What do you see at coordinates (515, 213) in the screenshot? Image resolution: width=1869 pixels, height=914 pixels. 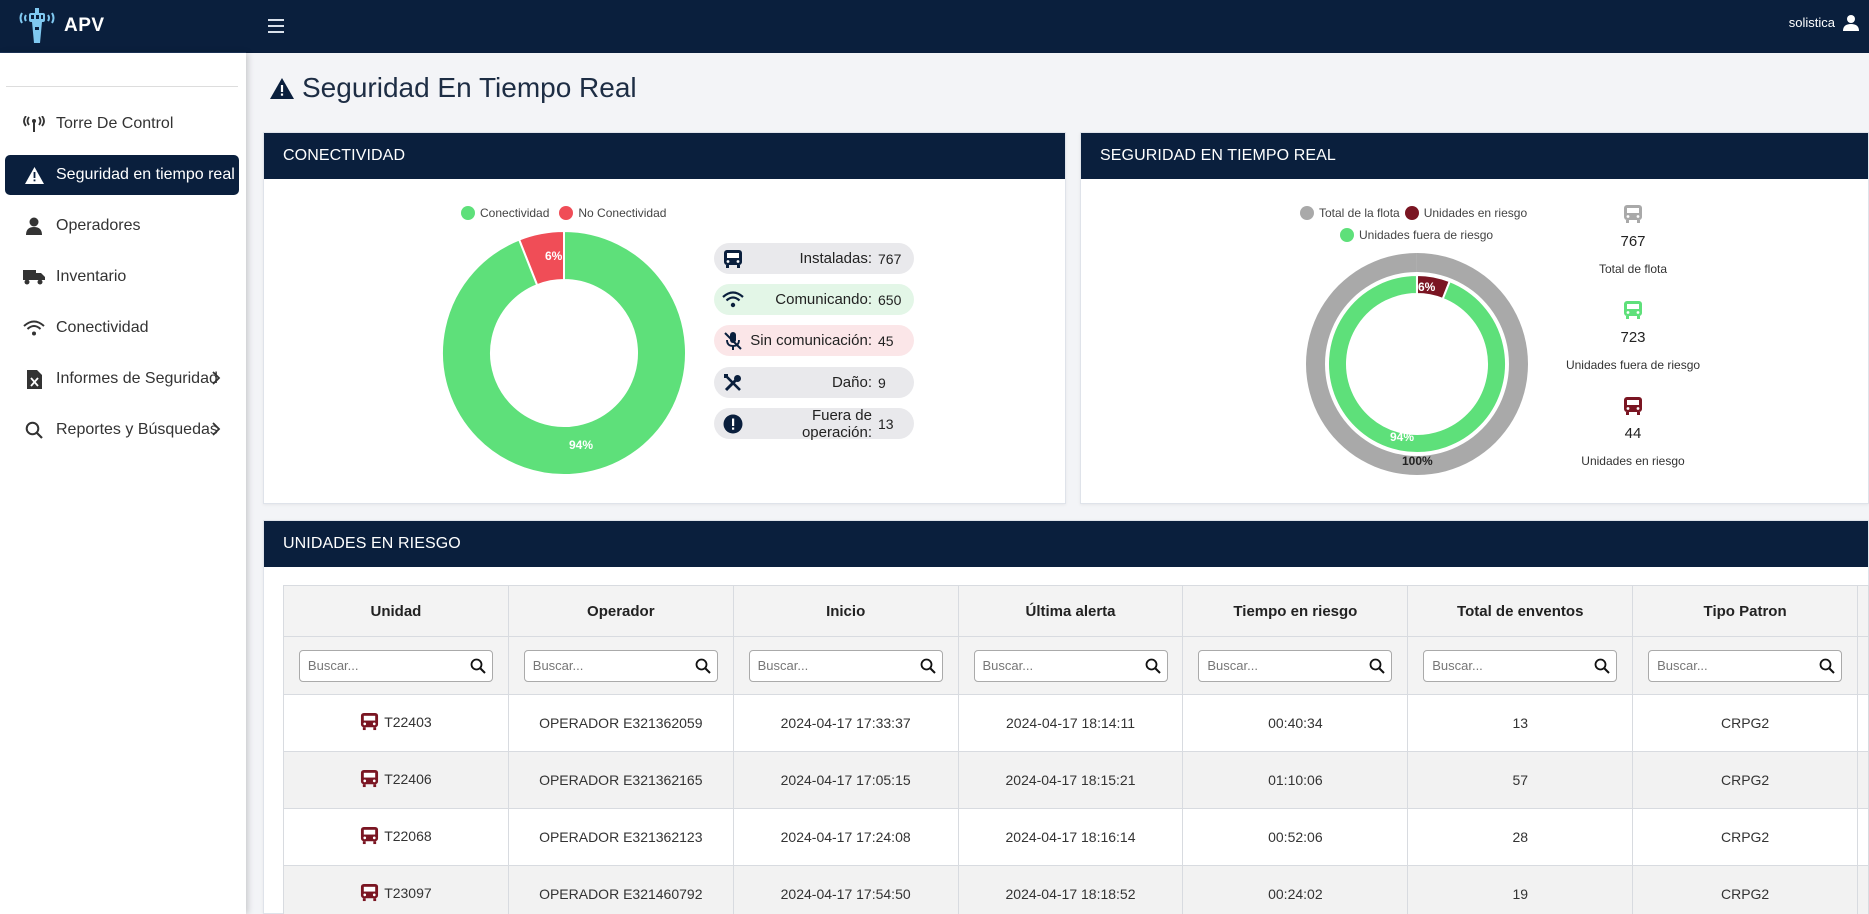 I see `legend-label: Conectividad` at bounding box center [515, 213].